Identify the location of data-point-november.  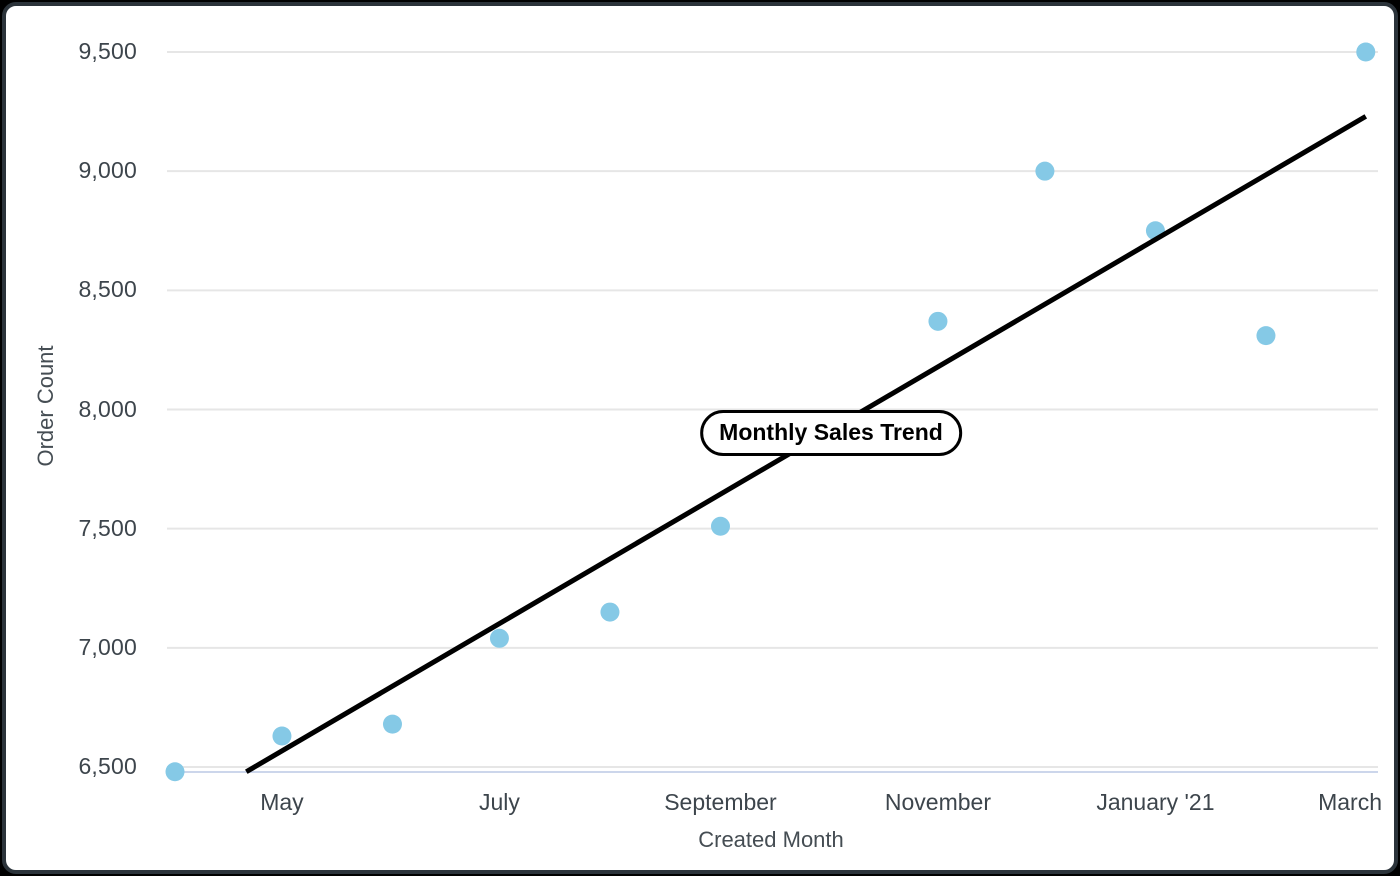
(938, 321).